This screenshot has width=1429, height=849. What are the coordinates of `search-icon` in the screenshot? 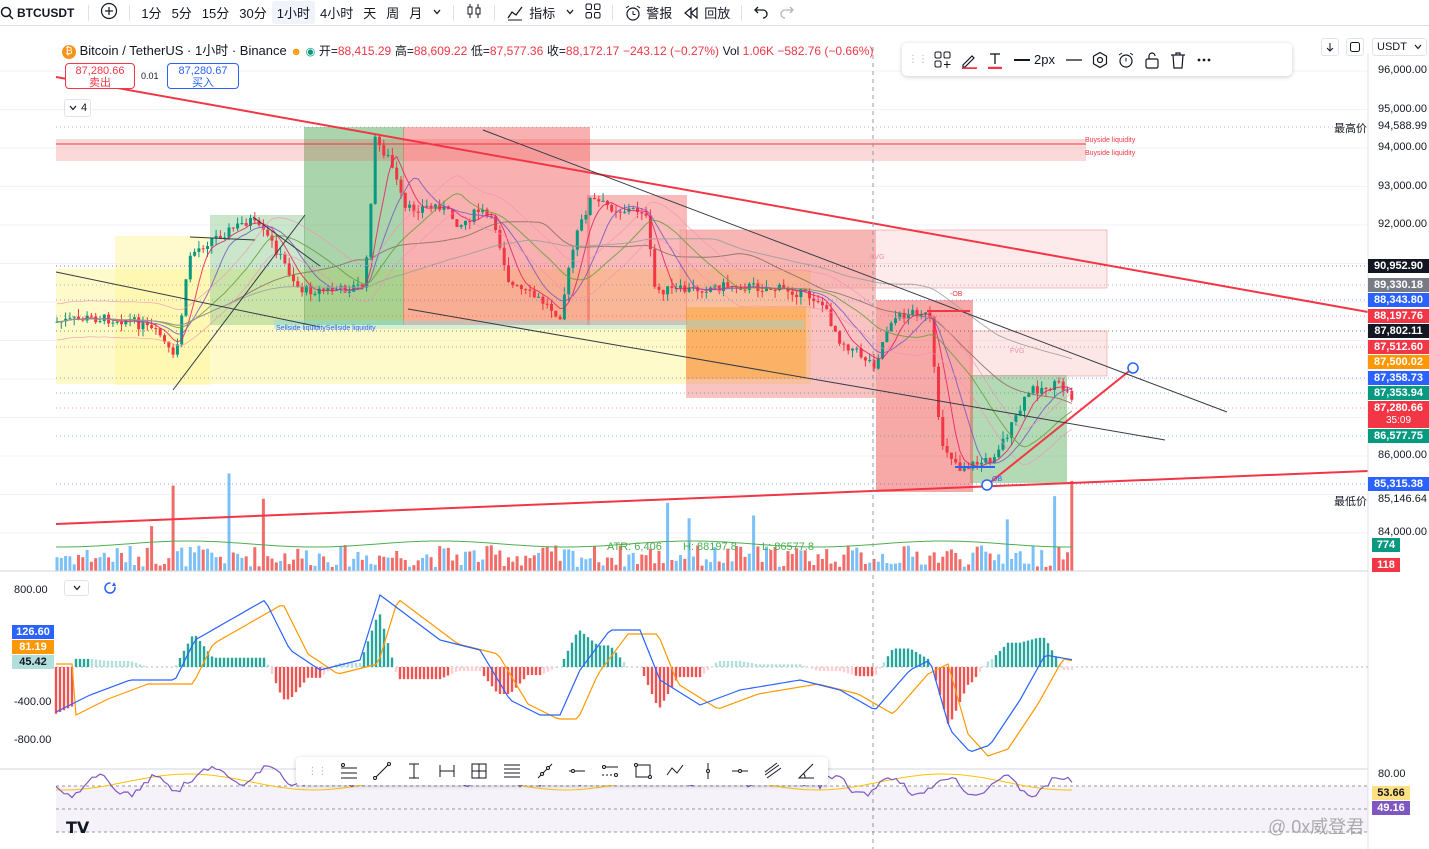 It's located at (7, 13).